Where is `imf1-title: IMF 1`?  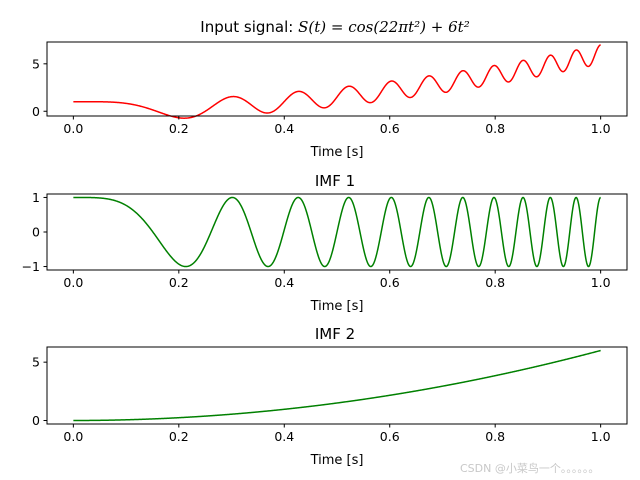
imf1-title: IMF 1 is located at coordinates (335, 181).